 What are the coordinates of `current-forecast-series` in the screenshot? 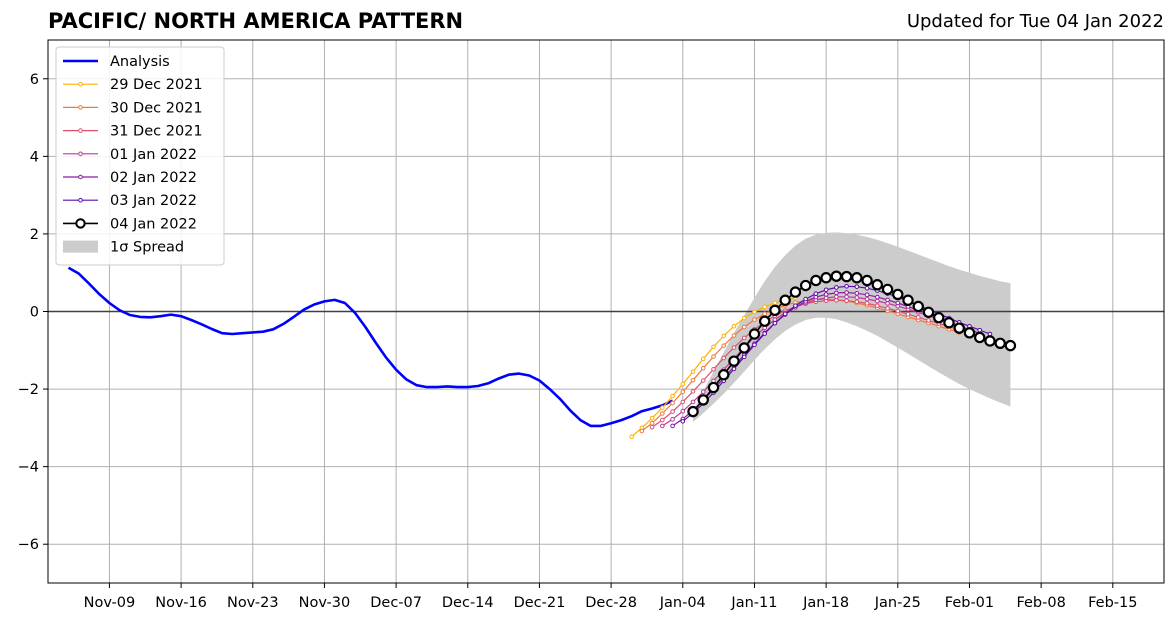 It's located at (852, 344).